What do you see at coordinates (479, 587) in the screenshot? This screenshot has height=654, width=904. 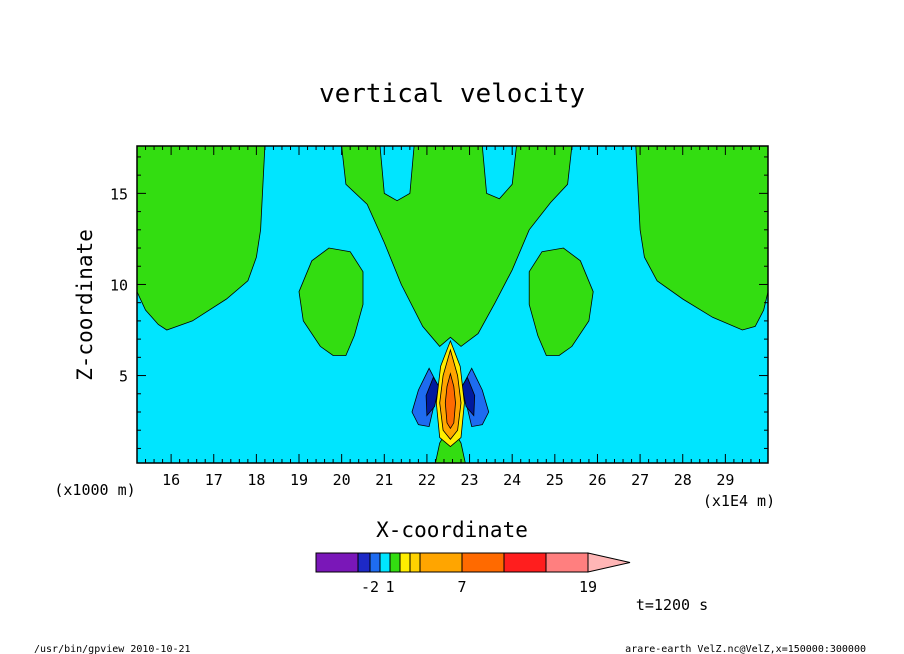 I see `colorbar-labels: -2 1 7 19` at bounding box center [479, 587].